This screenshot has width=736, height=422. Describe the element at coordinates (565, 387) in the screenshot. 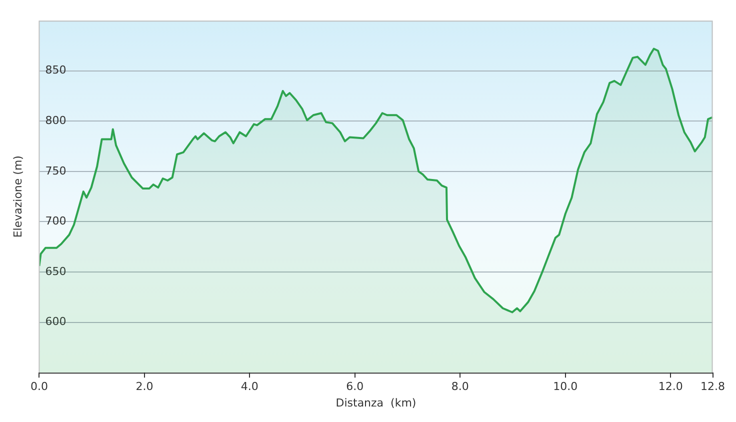

I see `x-tick-label: 10.0` at that location.